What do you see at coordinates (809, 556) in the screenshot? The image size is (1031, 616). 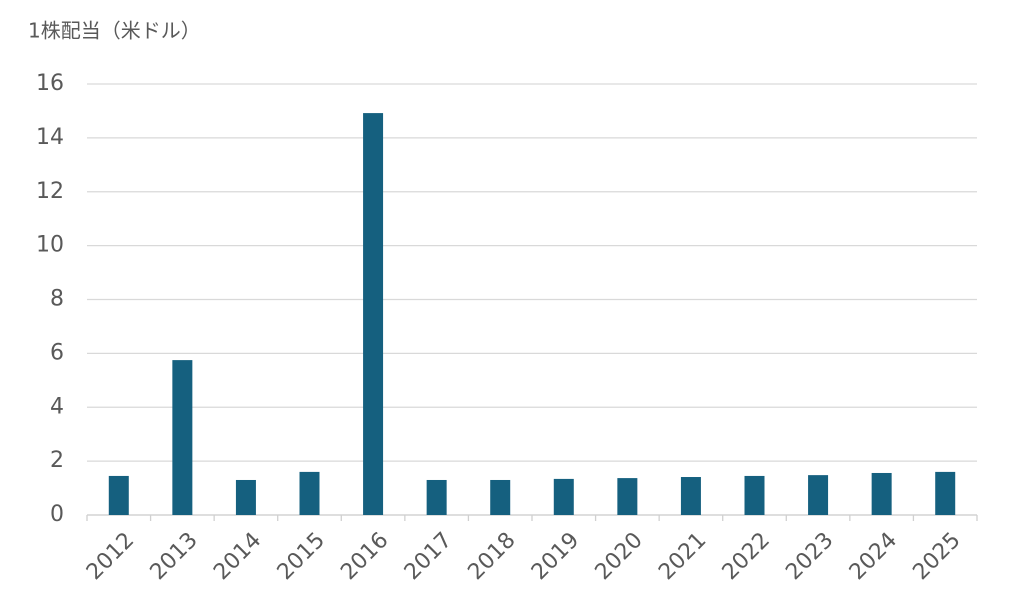 I see `x-tick-label: 2023` at bounding box center [809, 556].